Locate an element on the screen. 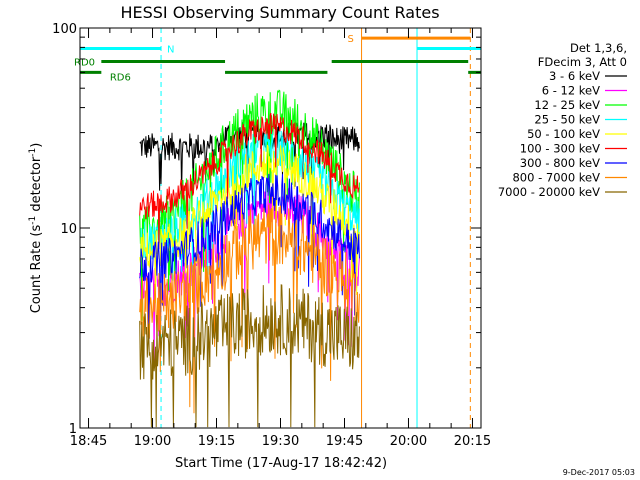  flag-label-0: N is located at coordinates (170, 49).